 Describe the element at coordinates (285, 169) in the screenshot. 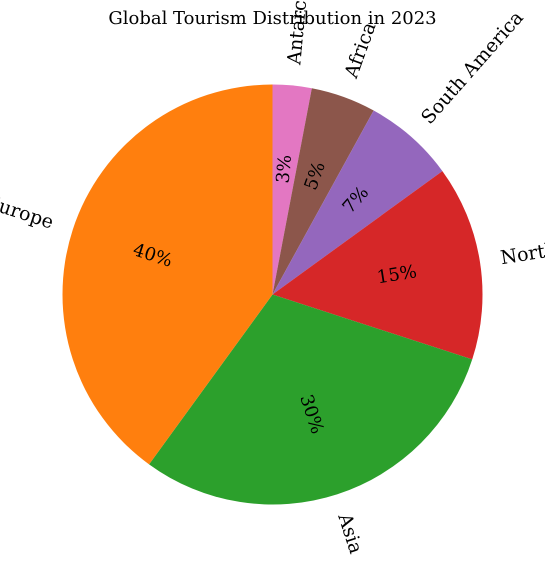

I see `slice-percent-label: 3%` at that location.